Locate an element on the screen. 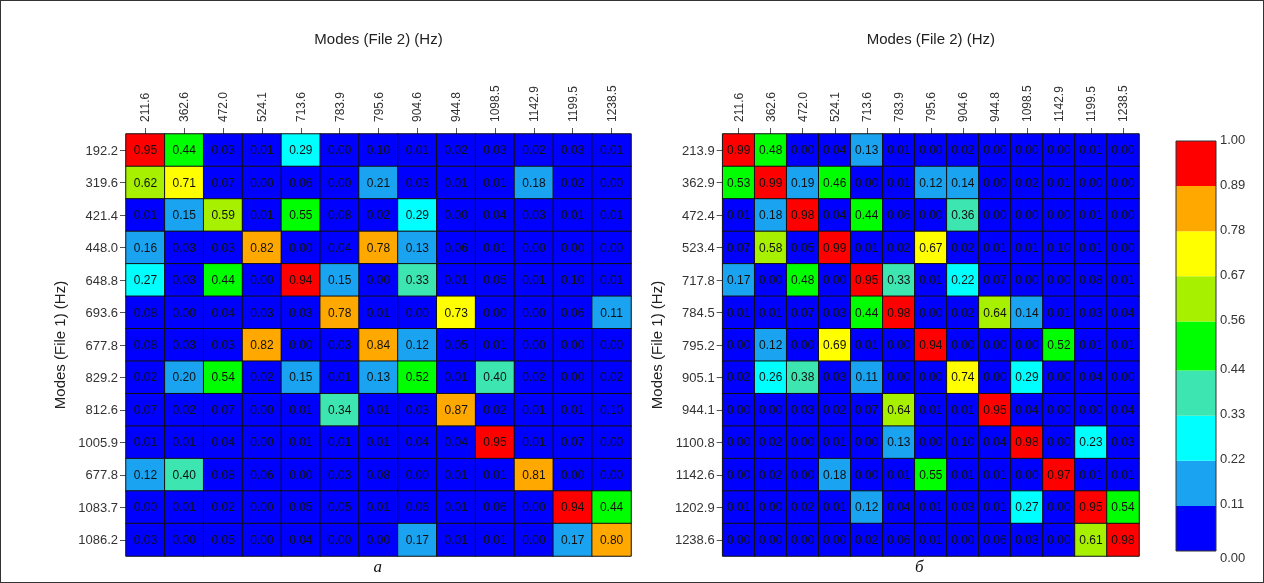  data-label: 0.07 is located at coordinates (145, 409).